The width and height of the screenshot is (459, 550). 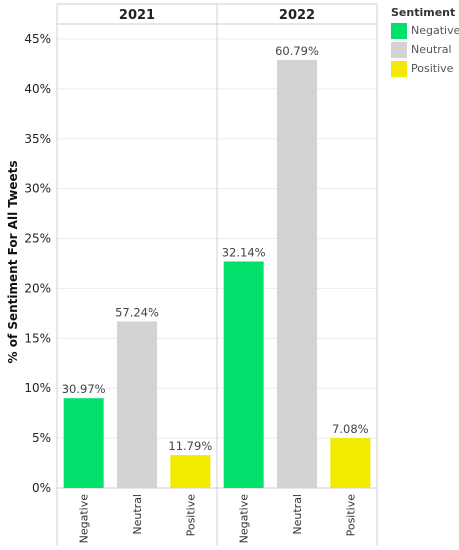 I want to click on y-tick-label: 10%, so click(x=37, y=388).